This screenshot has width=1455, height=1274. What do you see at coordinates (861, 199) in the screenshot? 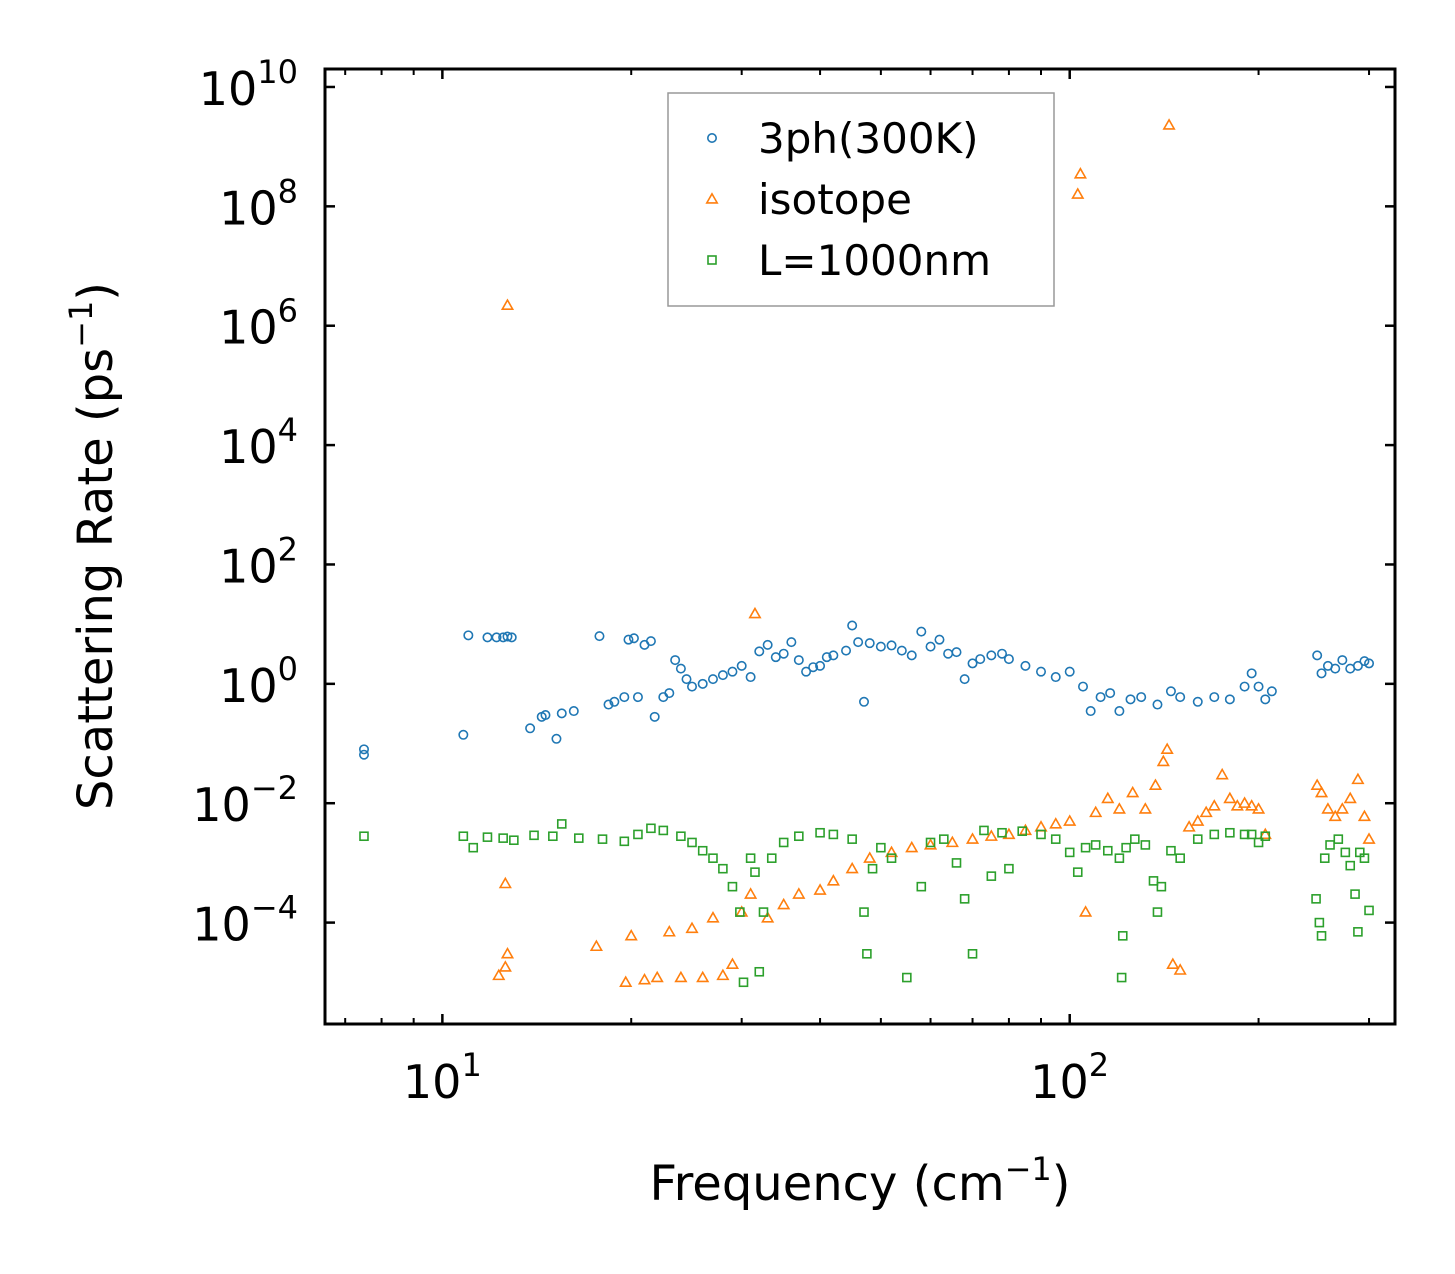
I see `legend: 3ph(300K) isotope L=1000nm` at bounding box center [861, 199].